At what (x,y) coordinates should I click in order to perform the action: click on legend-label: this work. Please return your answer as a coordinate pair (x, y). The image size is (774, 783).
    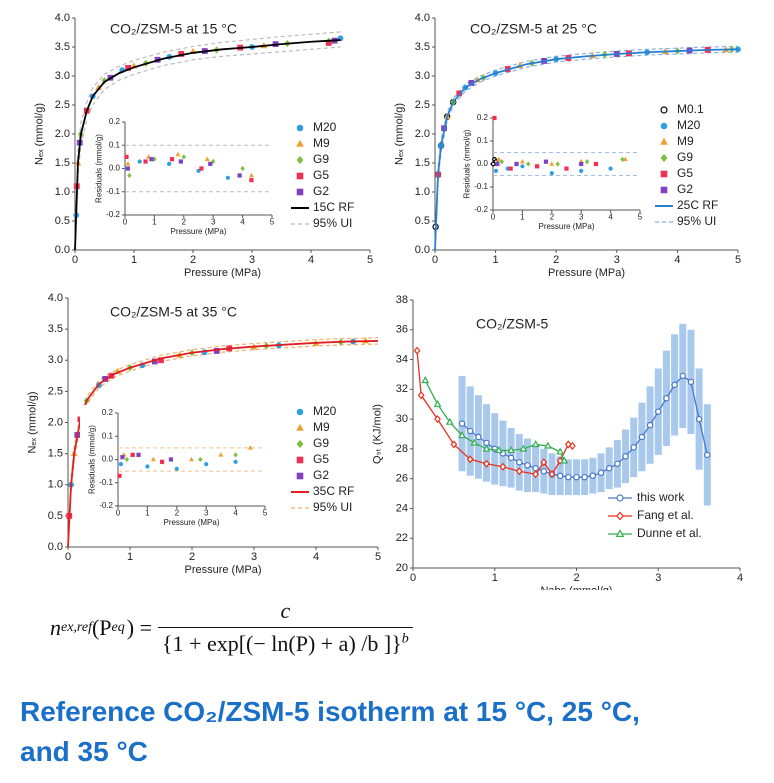
    Looking at the image, I should click on (661, 497).